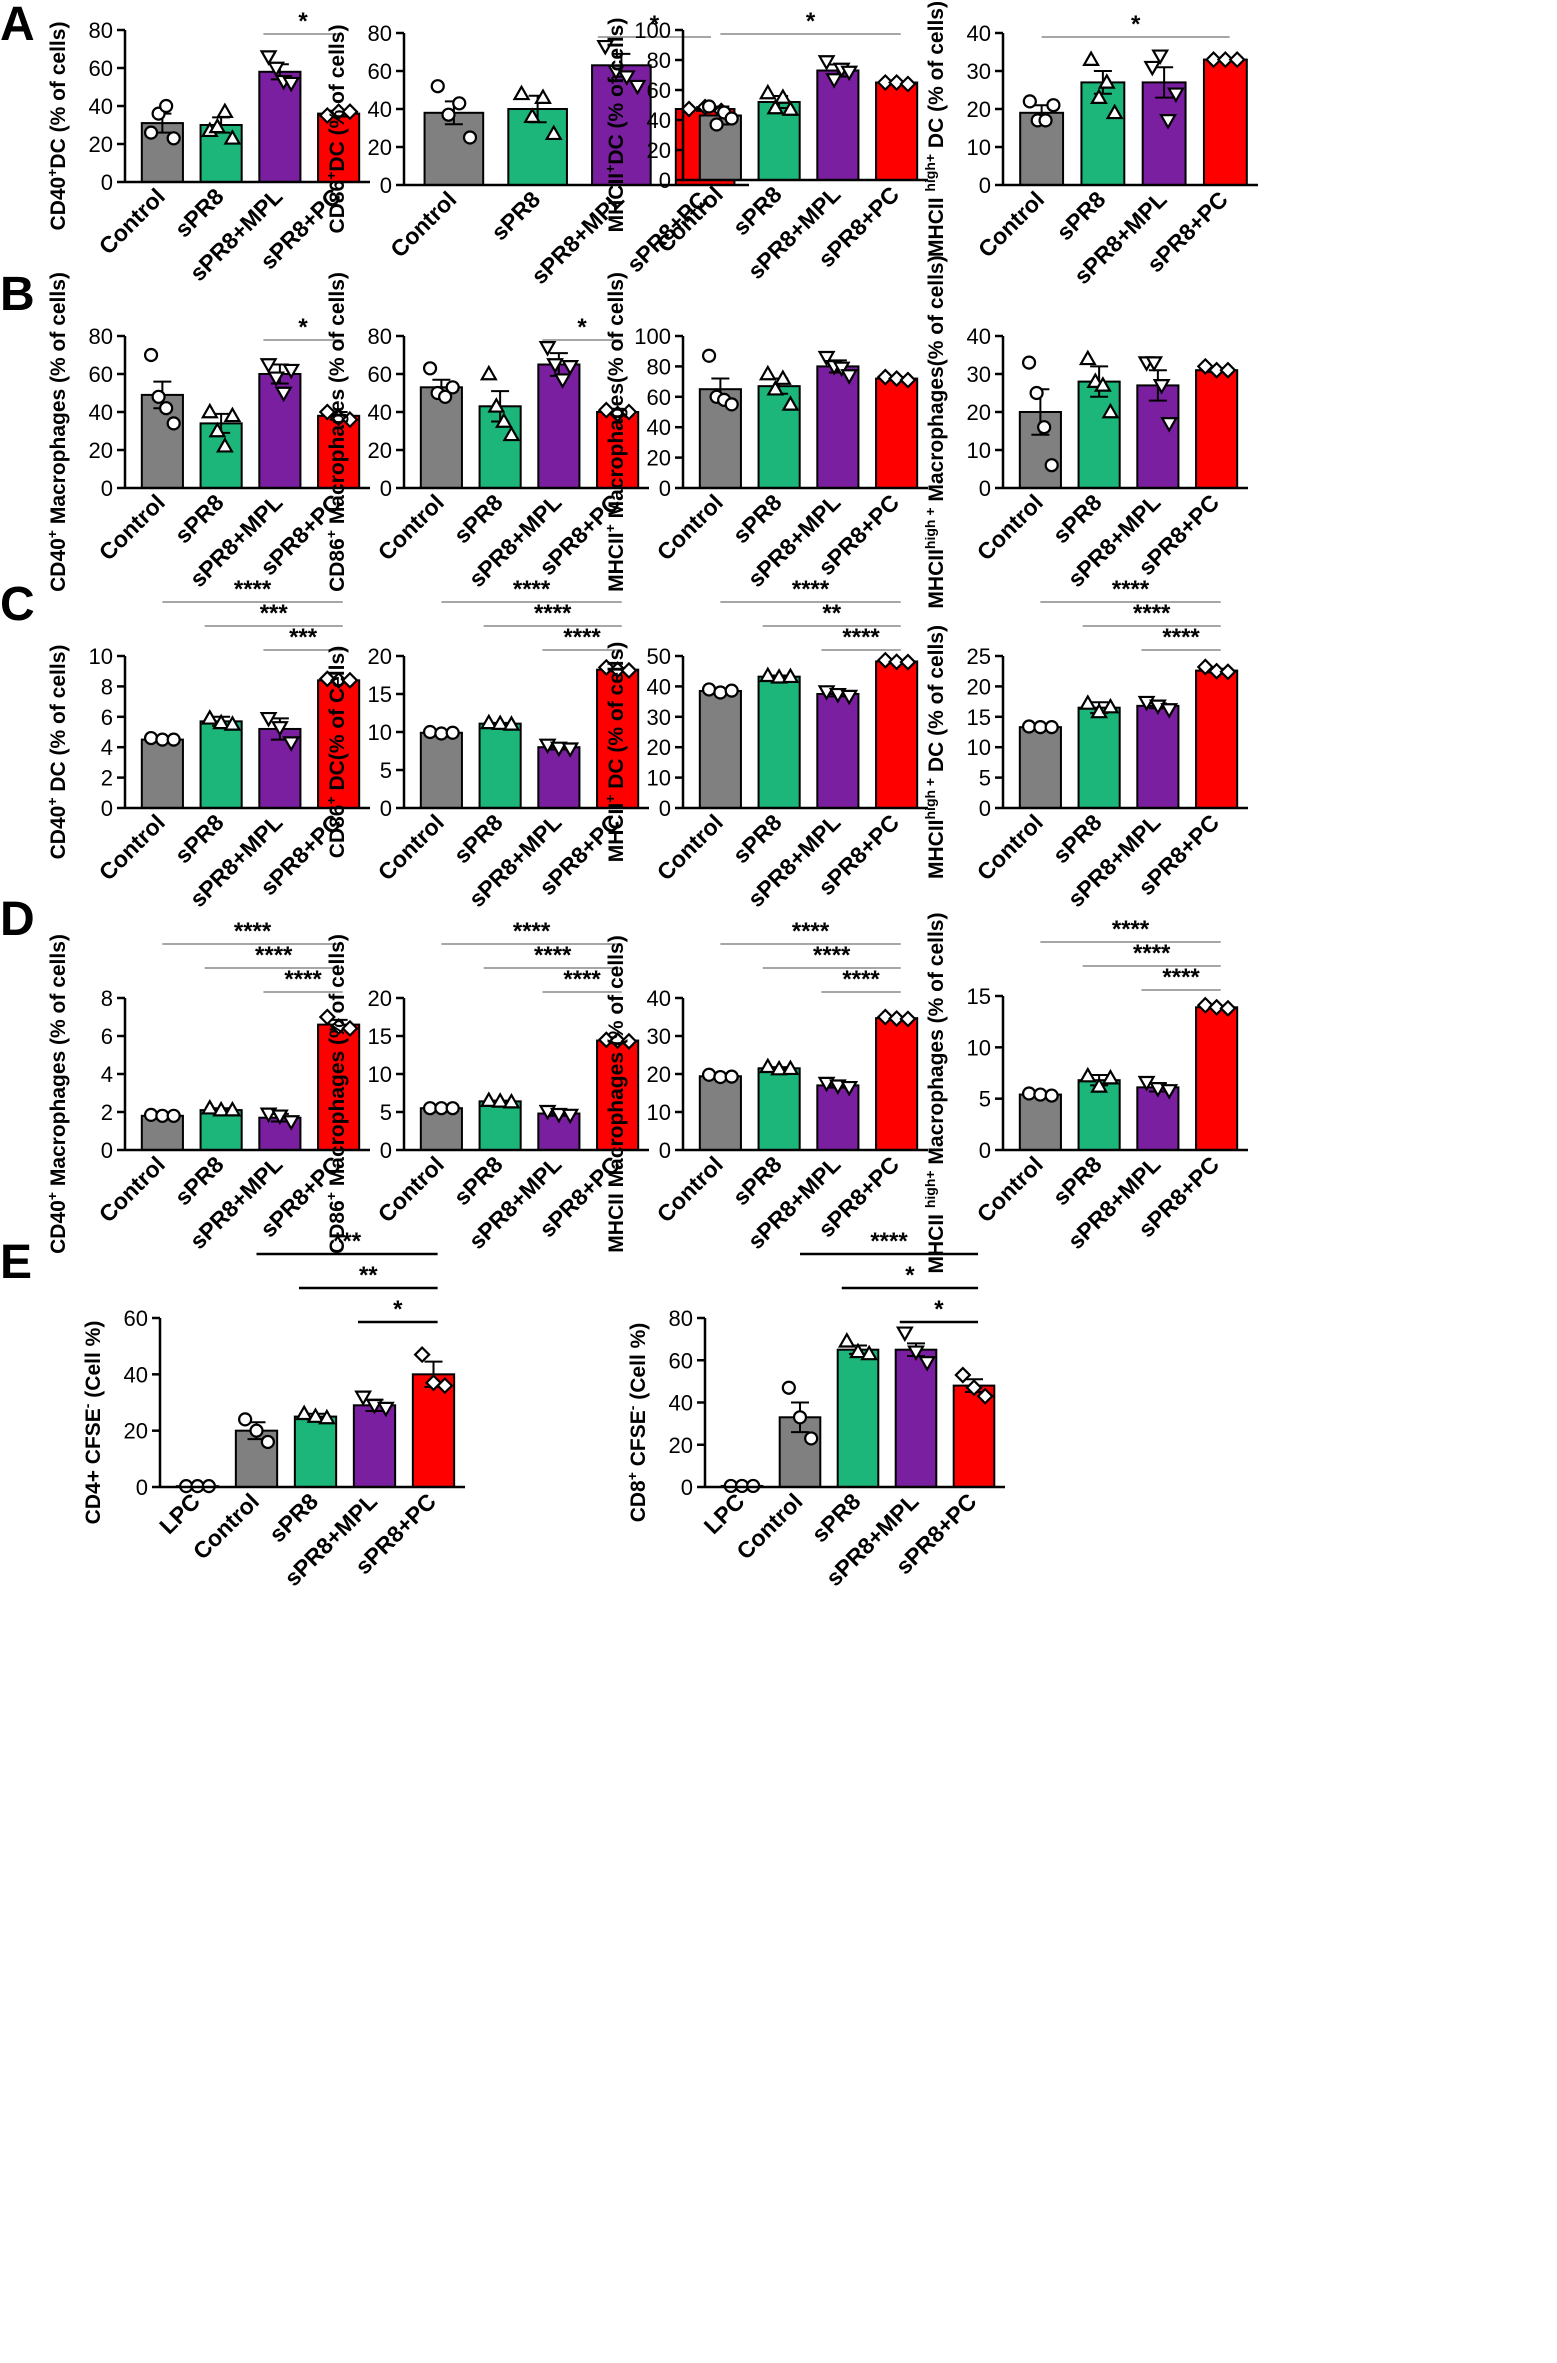 The width and height of the screenshot is (1557, 2363). I want to click on y-axis-label: CD4+ CFSE- (Cell %), so click(92, 1423).